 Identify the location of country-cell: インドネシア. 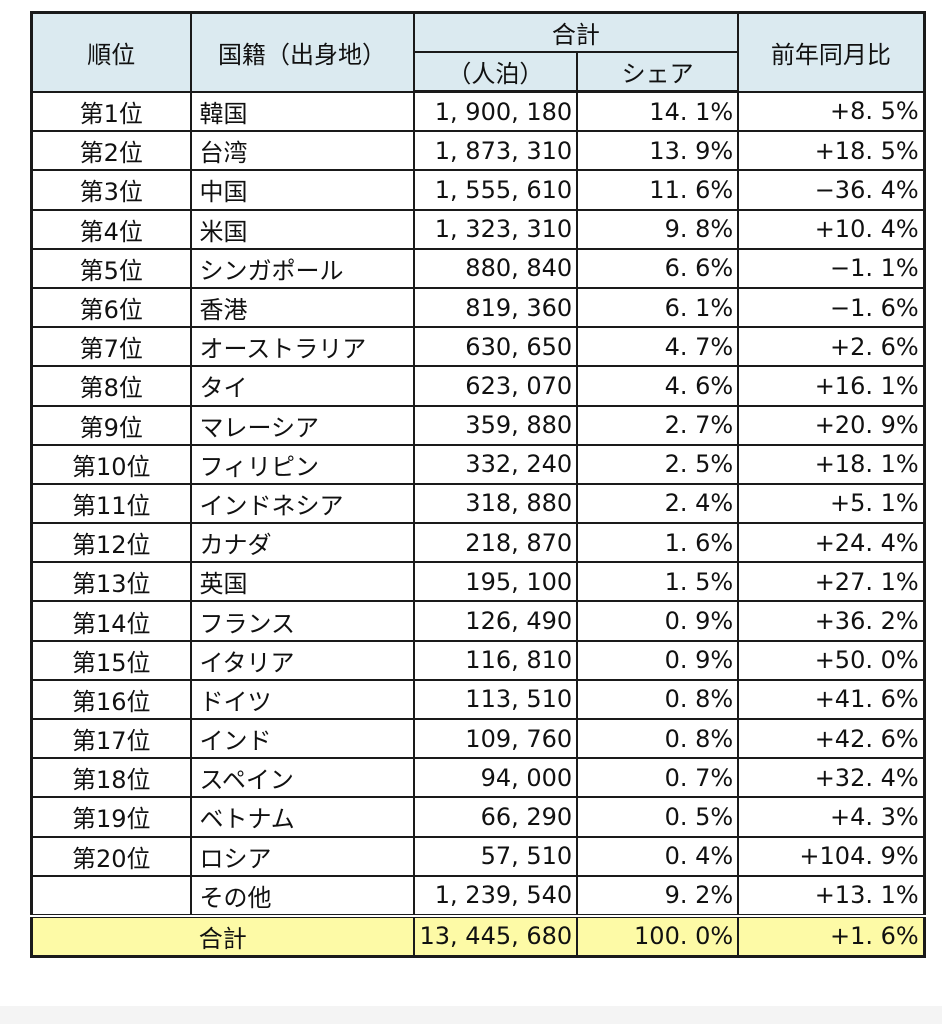
(302, 503).